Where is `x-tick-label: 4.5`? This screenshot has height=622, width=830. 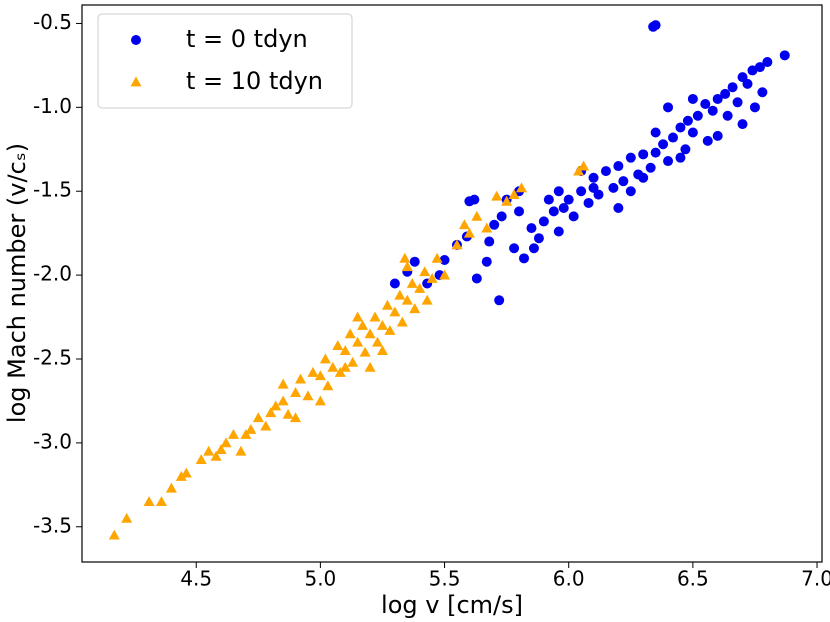
x-tick-label: 4.5 is located at coordinates (196, 579).